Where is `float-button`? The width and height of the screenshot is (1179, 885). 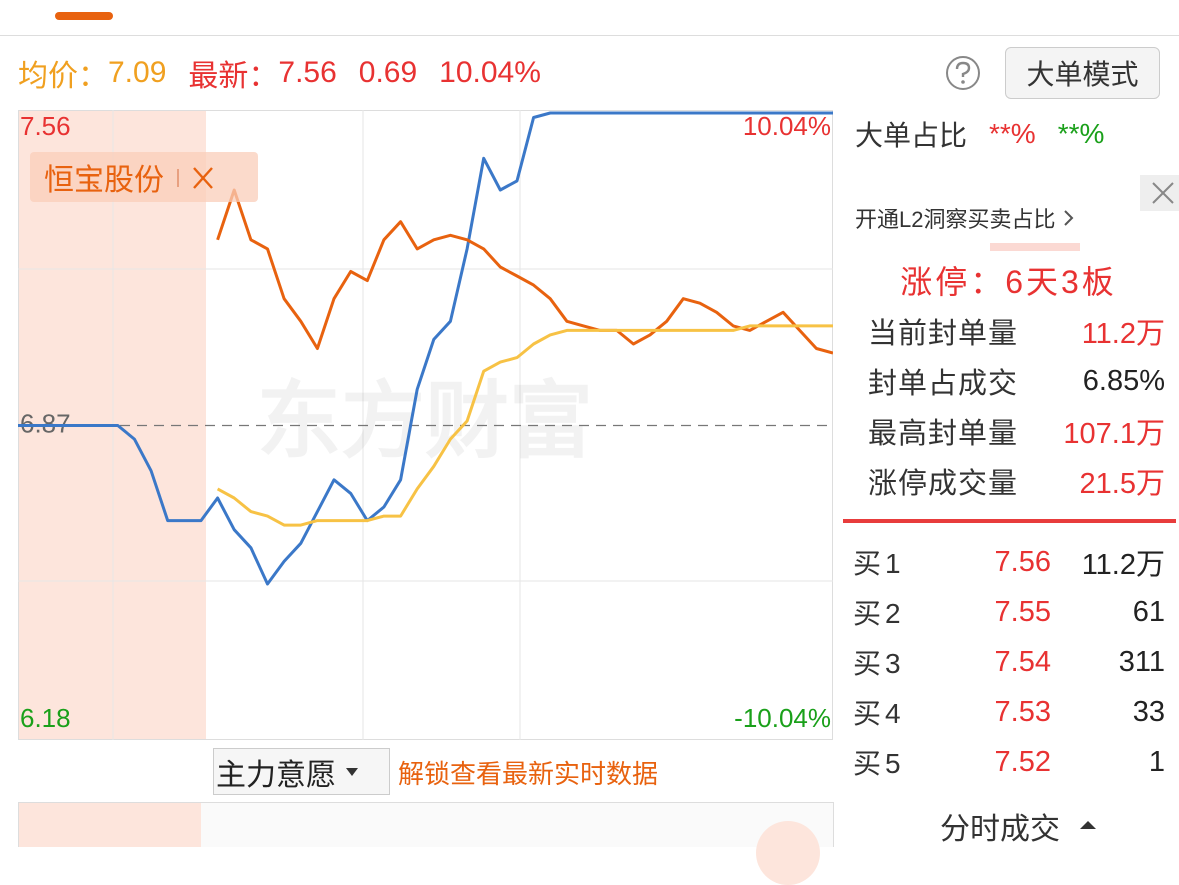
float-button is located at coordinates (788, 853).